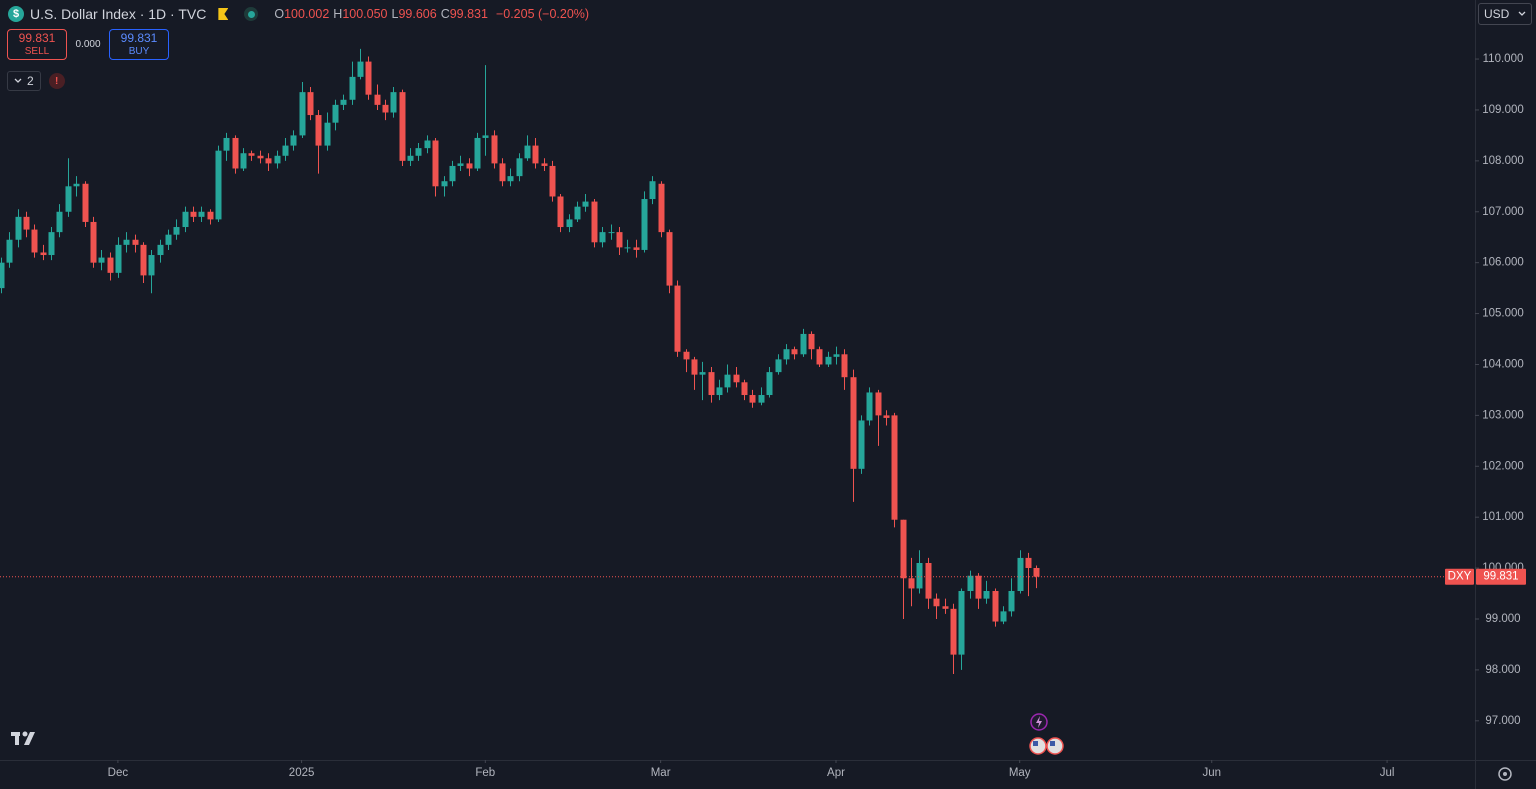 This screenshot has width=1536, height=789. I want to click on x-tick-label: Mar, so click(661, 773).